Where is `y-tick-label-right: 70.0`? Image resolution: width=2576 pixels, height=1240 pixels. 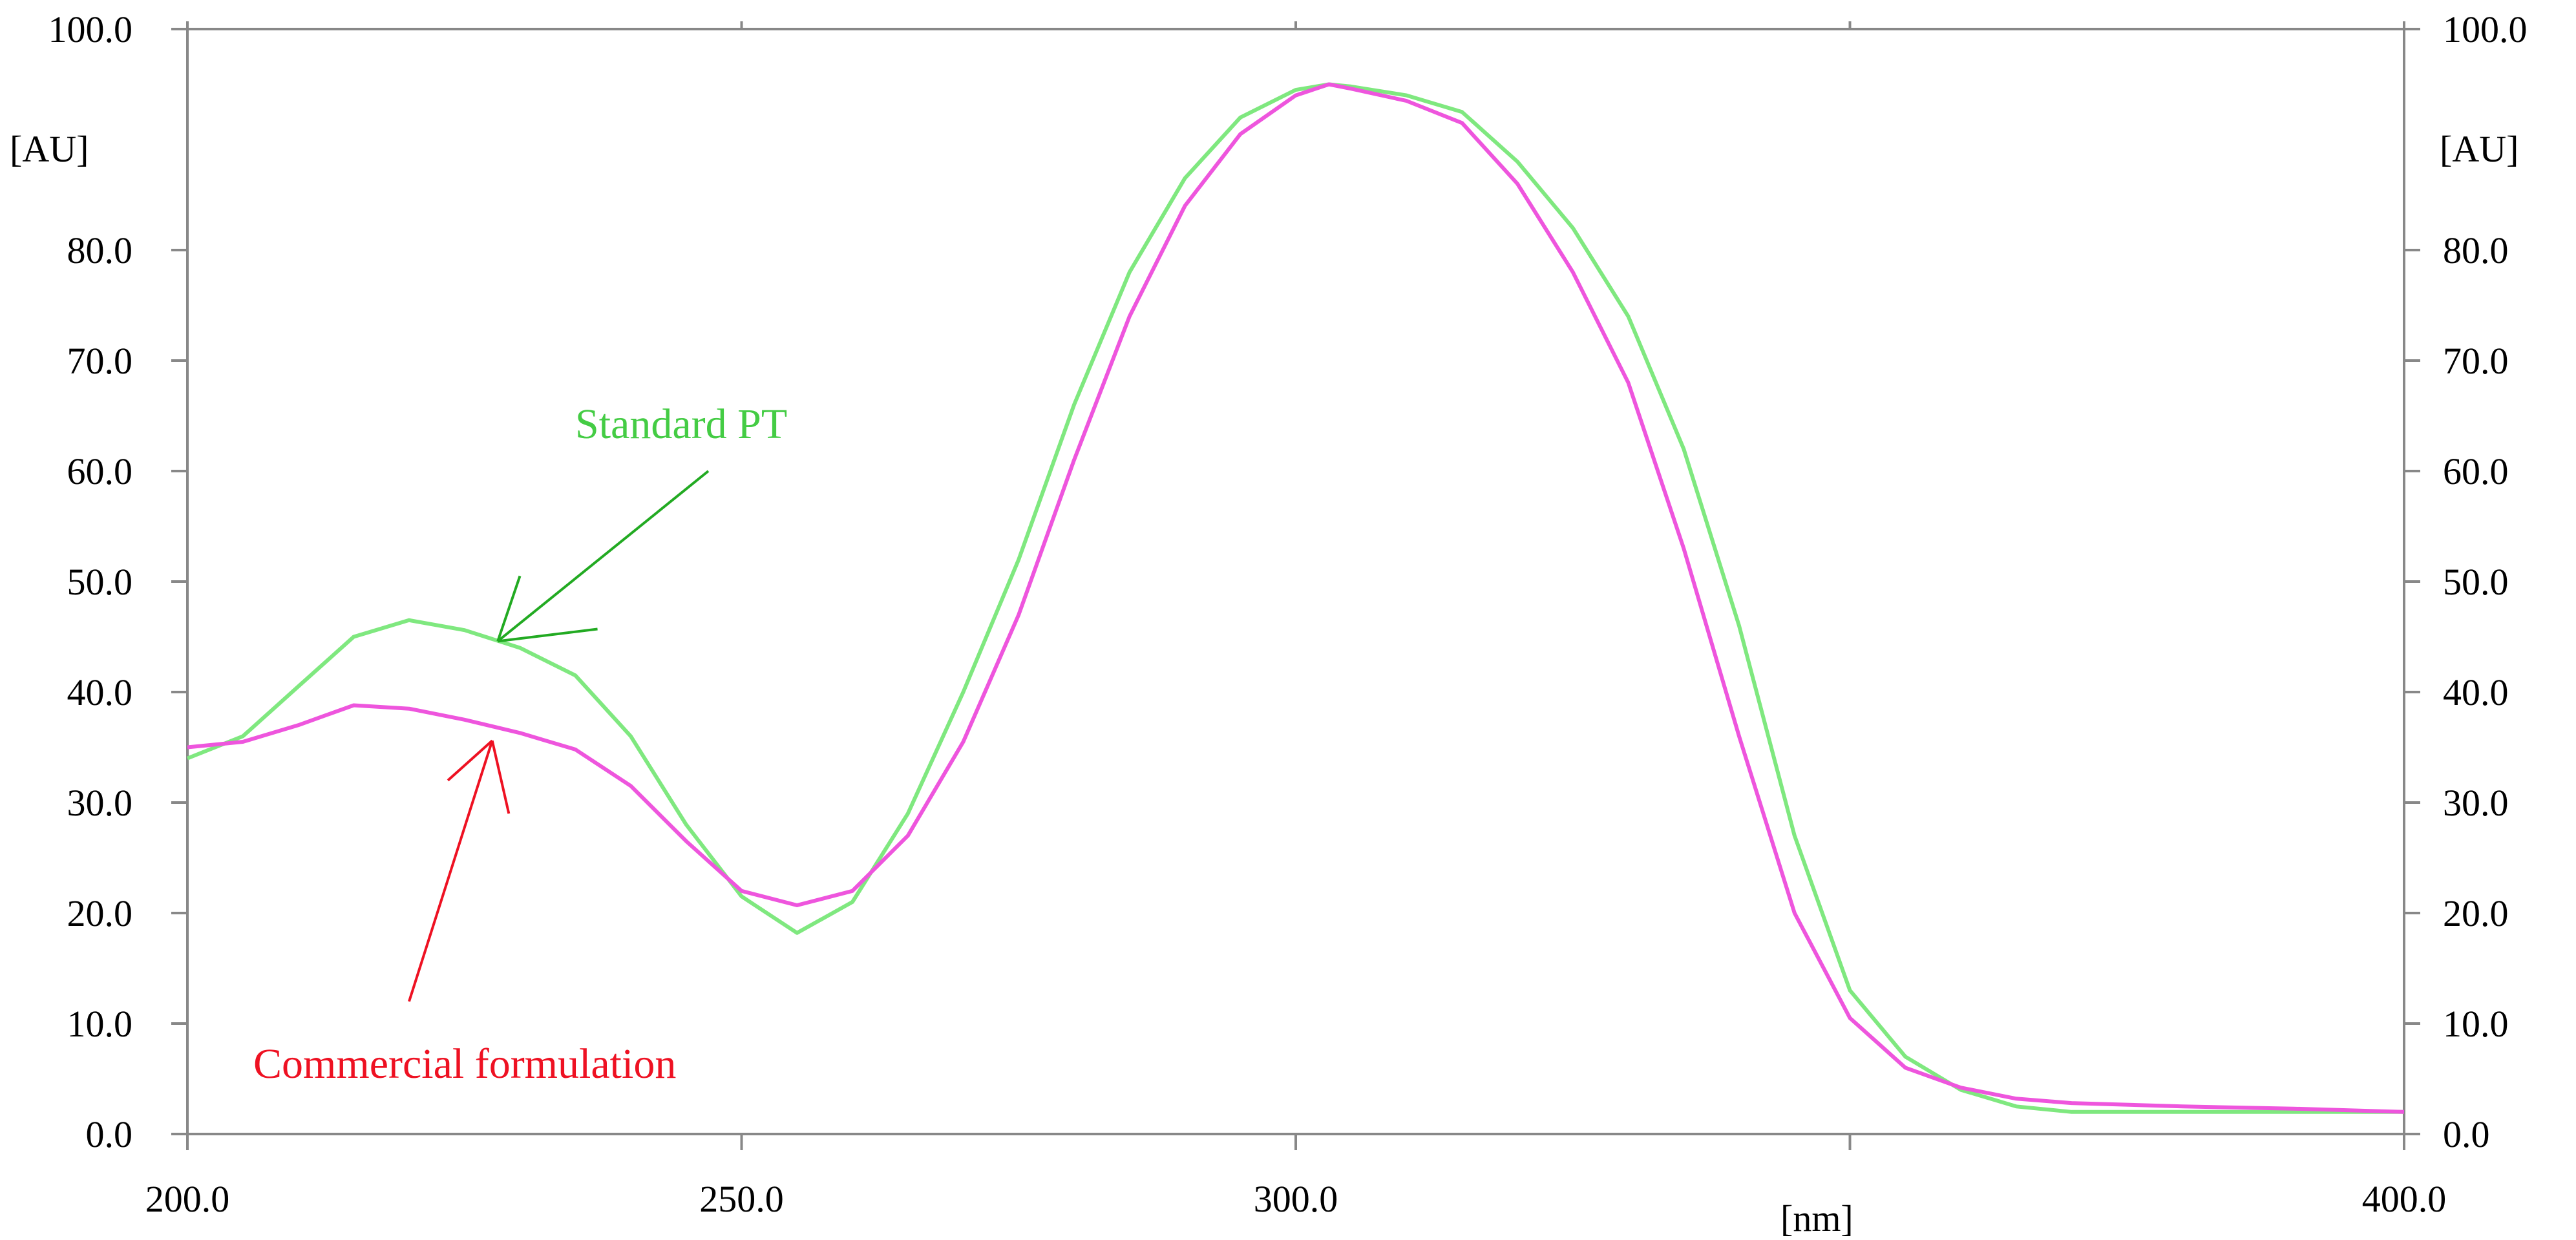 y-tick-label-right: 70.0 is located at coordinates (2476, 361).